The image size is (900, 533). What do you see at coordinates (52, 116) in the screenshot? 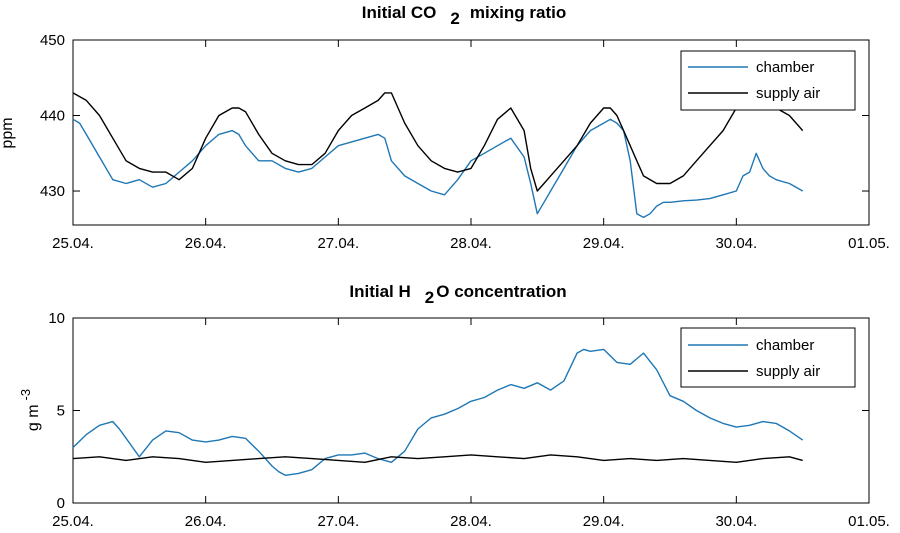
I see `y-tick-label: 440` at bounding box center [52, 116].